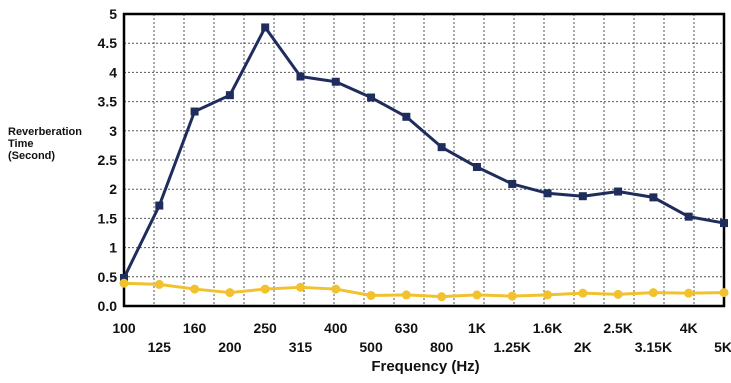 Image resolution: width=731 pixels, height=383 pixels. I want to click on y-axis-label-line-2: Time, so click(21, 144).